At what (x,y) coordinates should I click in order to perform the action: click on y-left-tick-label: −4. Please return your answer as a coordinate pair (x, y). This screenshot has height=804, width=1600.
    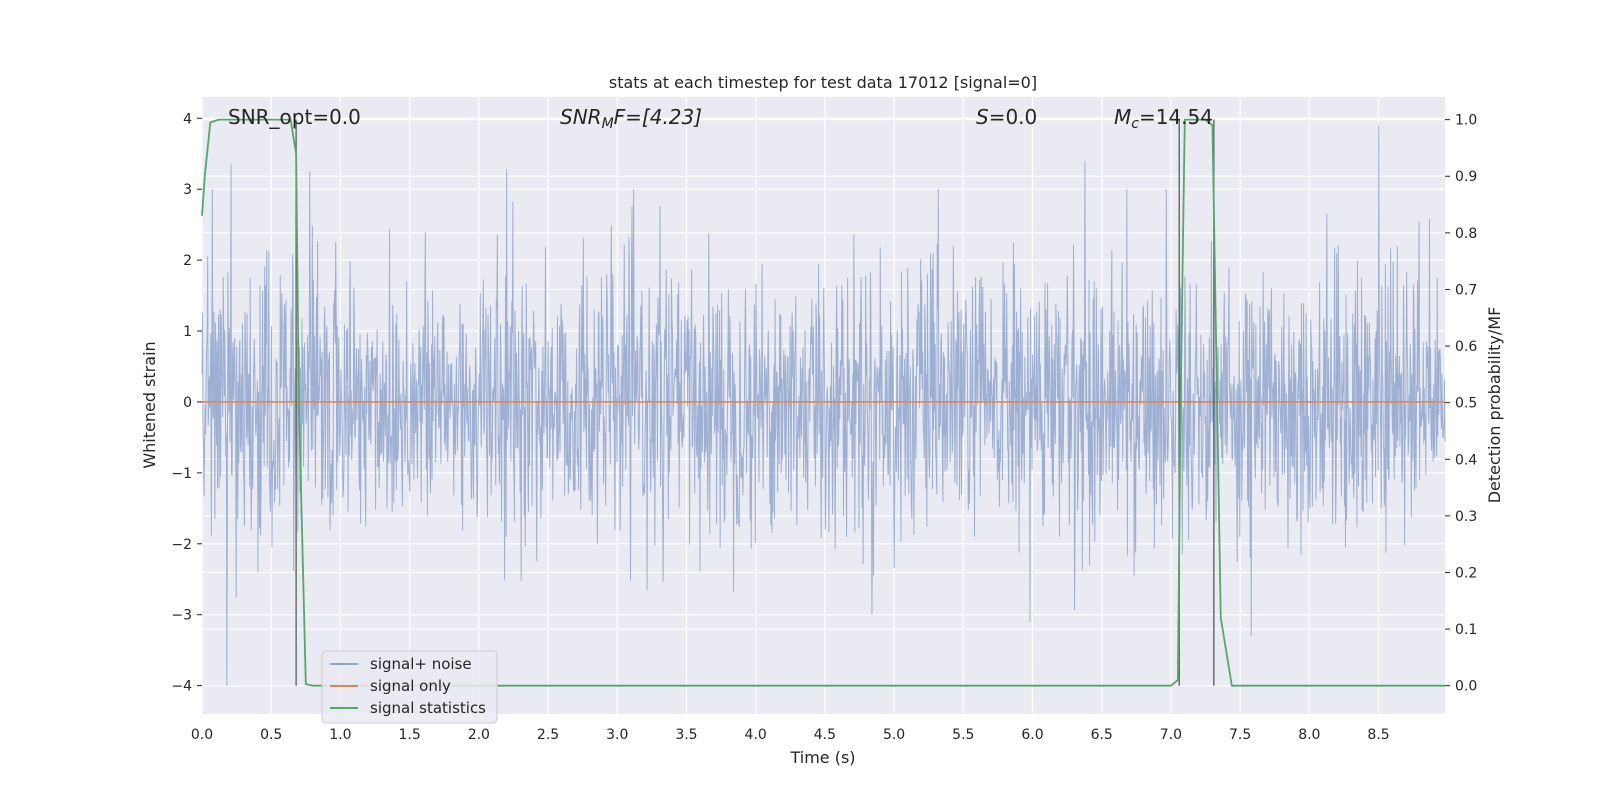
    Looking at the image, I should click on (181, 687).